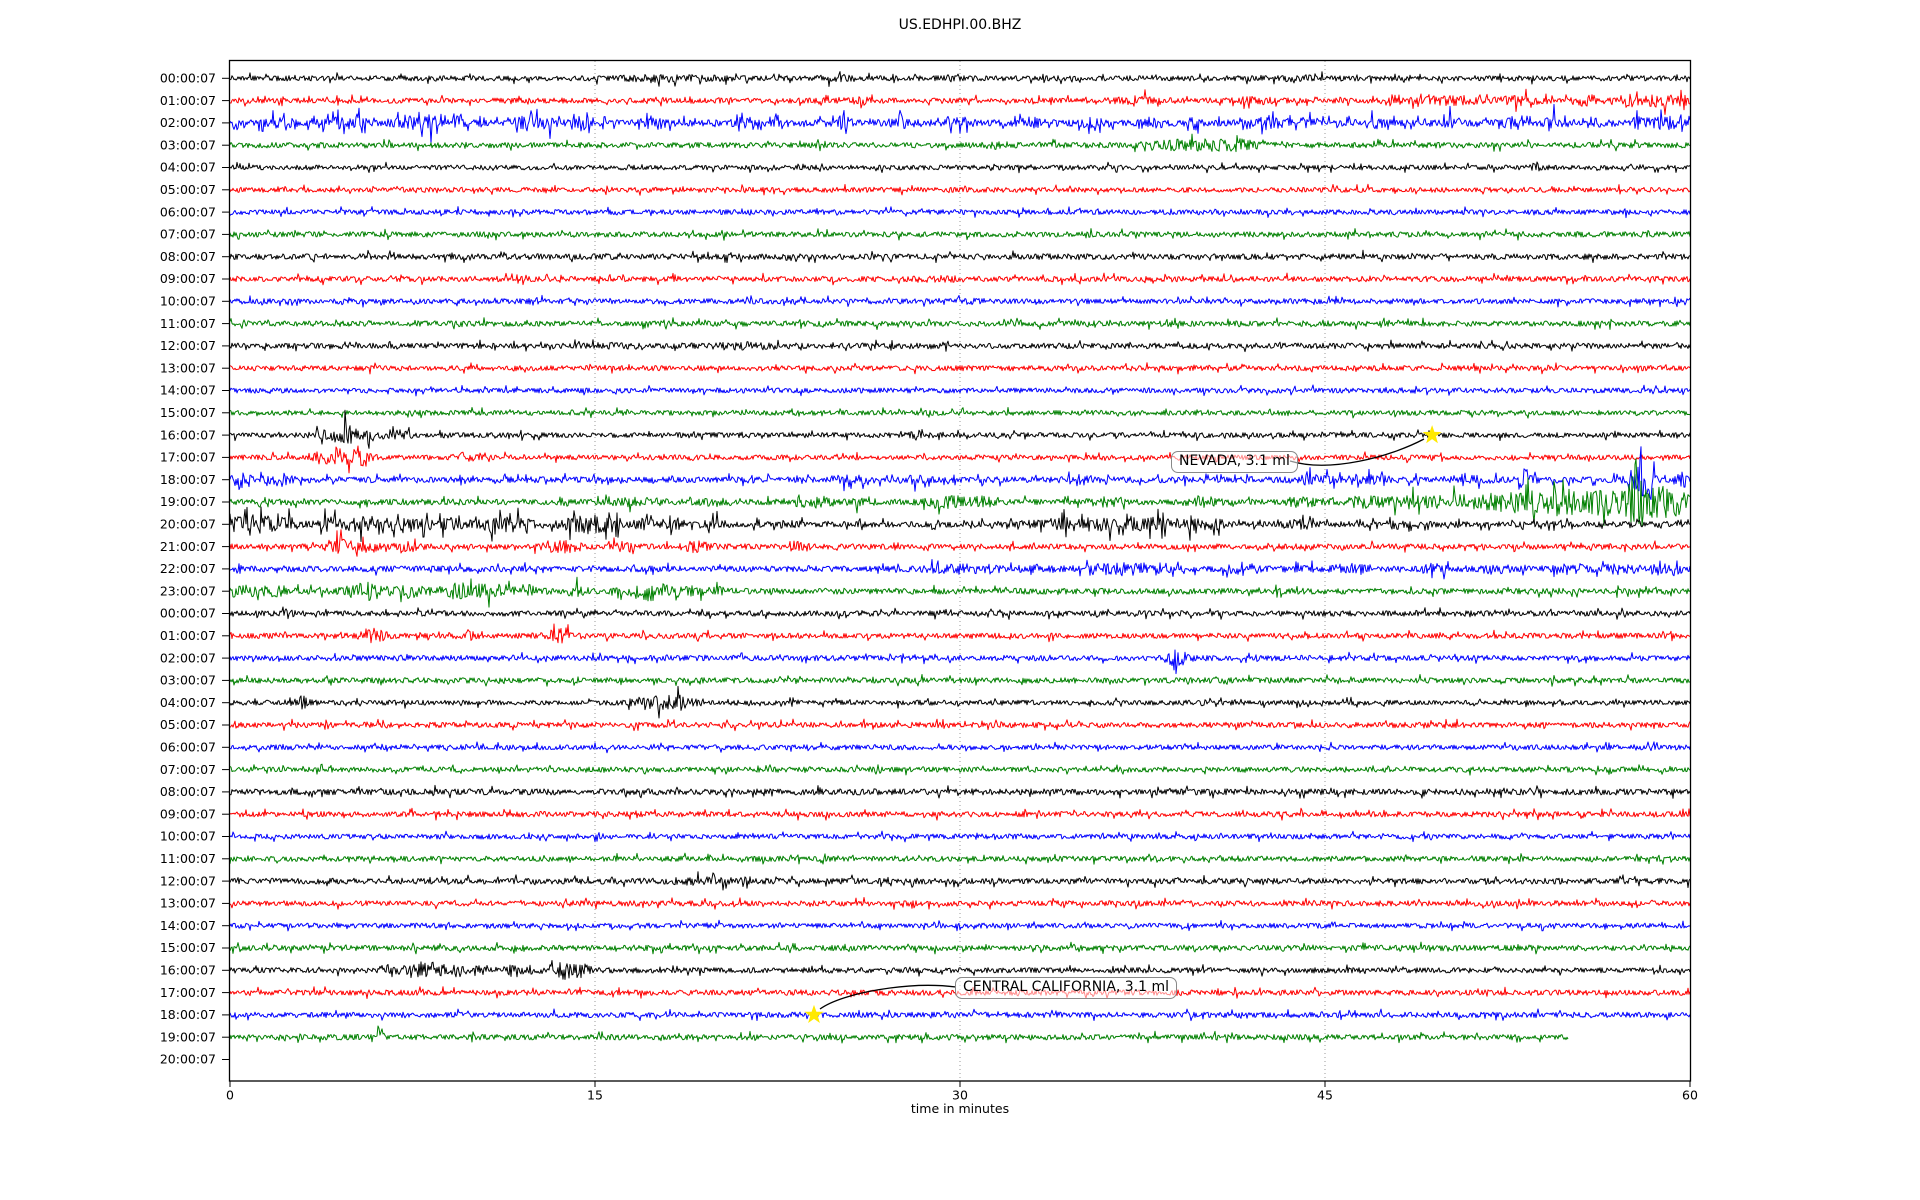  What do you see at coordinates (595, 1095) in the screenshot?
I see `x-tick-label: 15` at bounding box center [595, 1095].